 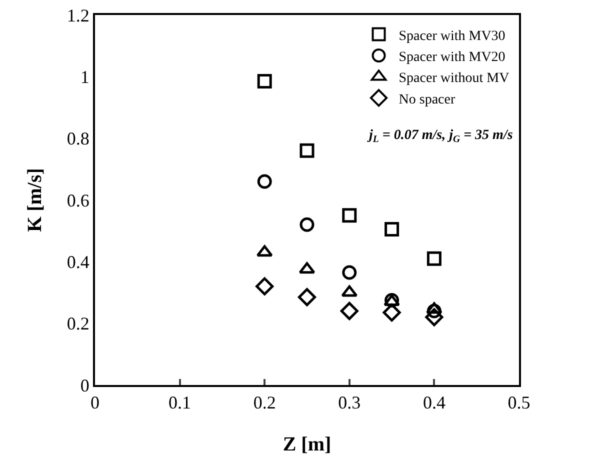 What do you see at coordinates (180, 402) in the screenshot?
I see `x-tick-label: 0.1` at bounding box center [180, 402].